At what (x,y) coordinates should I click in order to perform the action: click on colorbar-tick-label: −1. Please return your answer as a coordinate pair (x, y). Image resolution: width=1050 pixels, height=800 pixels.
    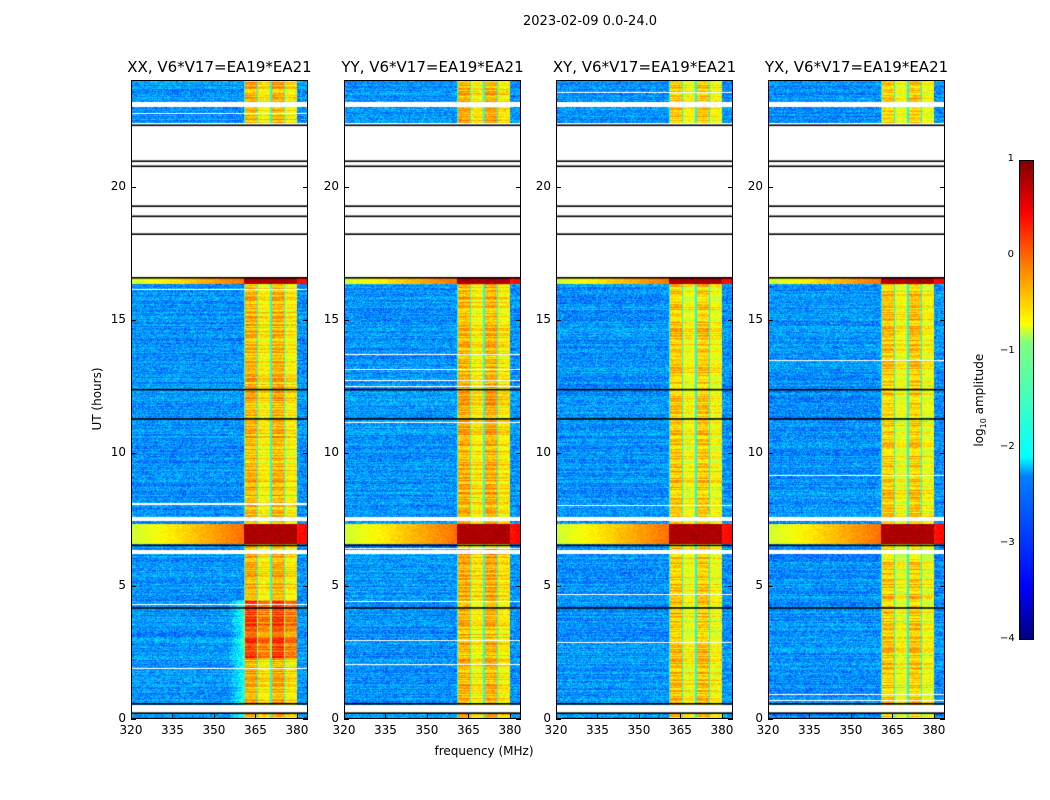
    Looking at the image, I should click on (1007, 350).